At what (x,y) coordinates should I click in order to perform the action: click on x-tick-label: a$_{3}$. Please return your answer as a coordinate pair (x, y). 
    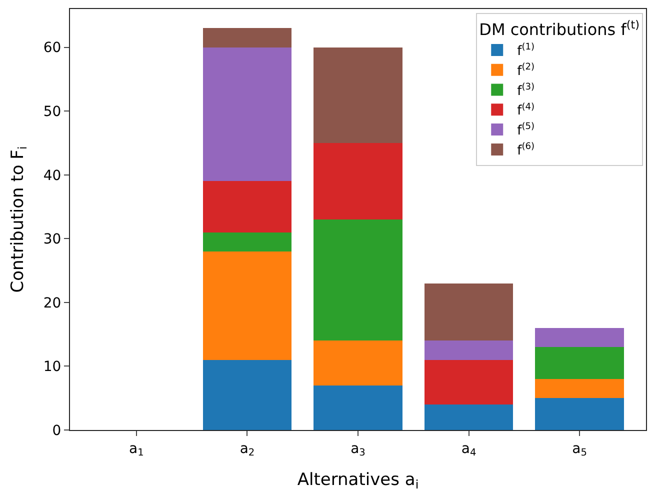
    Looking at the image, I should click on (358, 449).